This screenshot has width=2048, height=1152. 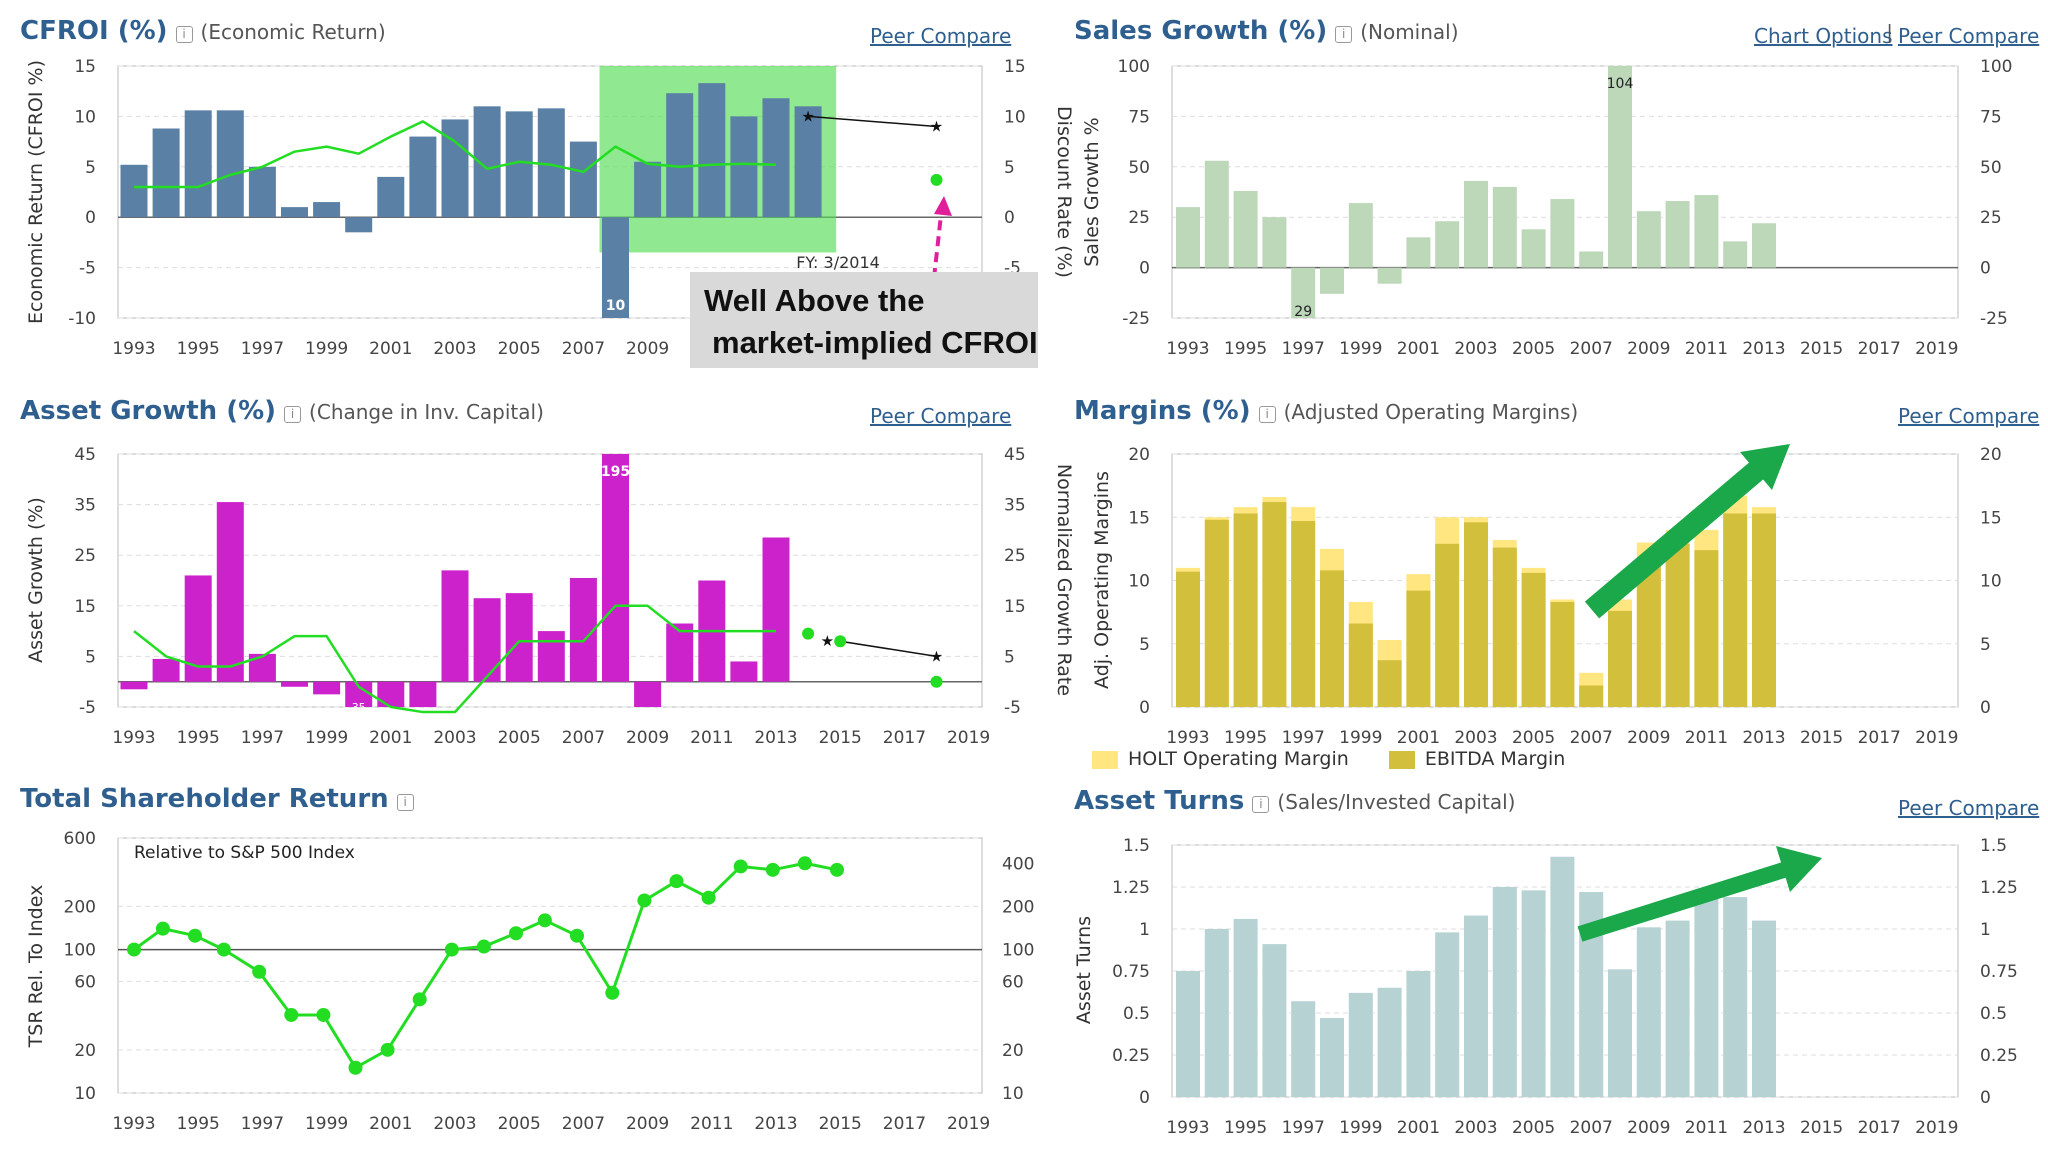 What do you see at coordinates (198, 1124) in the screenshot?
I see `tsr-xtick-label: 1995` at bounding box center [198, 1124].